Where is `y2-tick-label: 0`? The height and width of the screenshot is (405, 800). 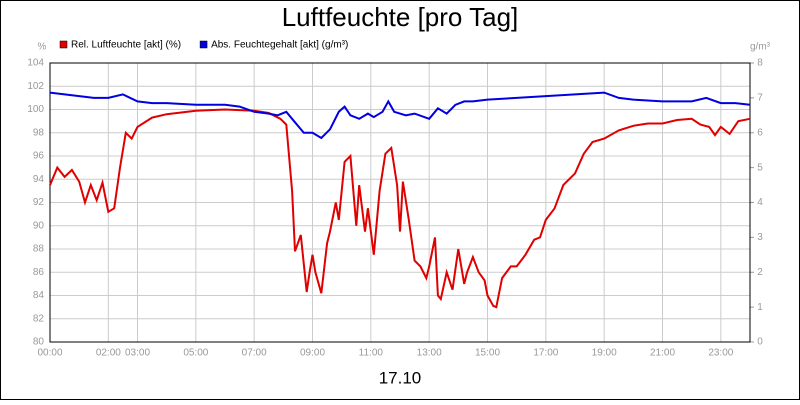 y2-tick-label: 0 is located at coordinates (760, 342).